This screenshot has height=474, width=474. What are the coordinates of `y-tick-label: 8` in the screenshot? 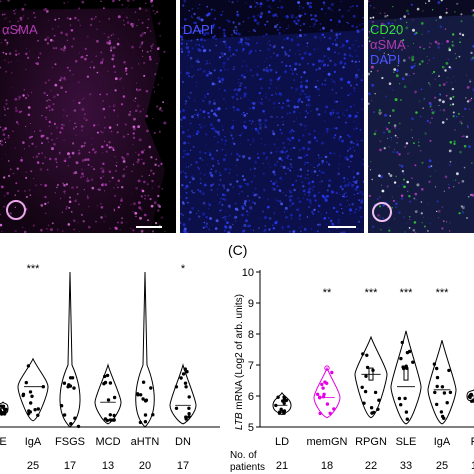 It's located at (251, 335).